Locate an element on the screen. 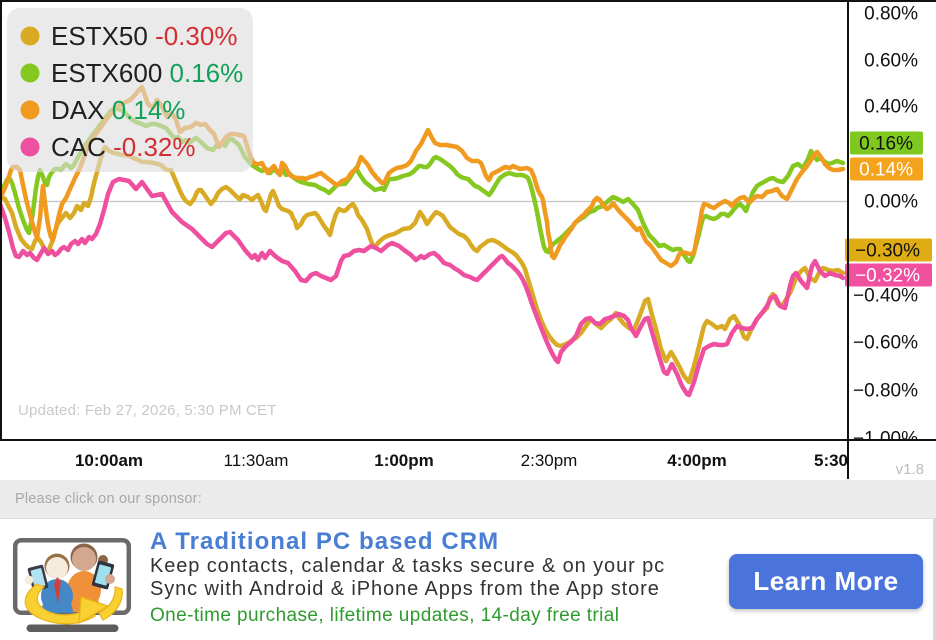 The image size is (936, 640). svg-text: 0.40% is located at coordinates (891, 107).